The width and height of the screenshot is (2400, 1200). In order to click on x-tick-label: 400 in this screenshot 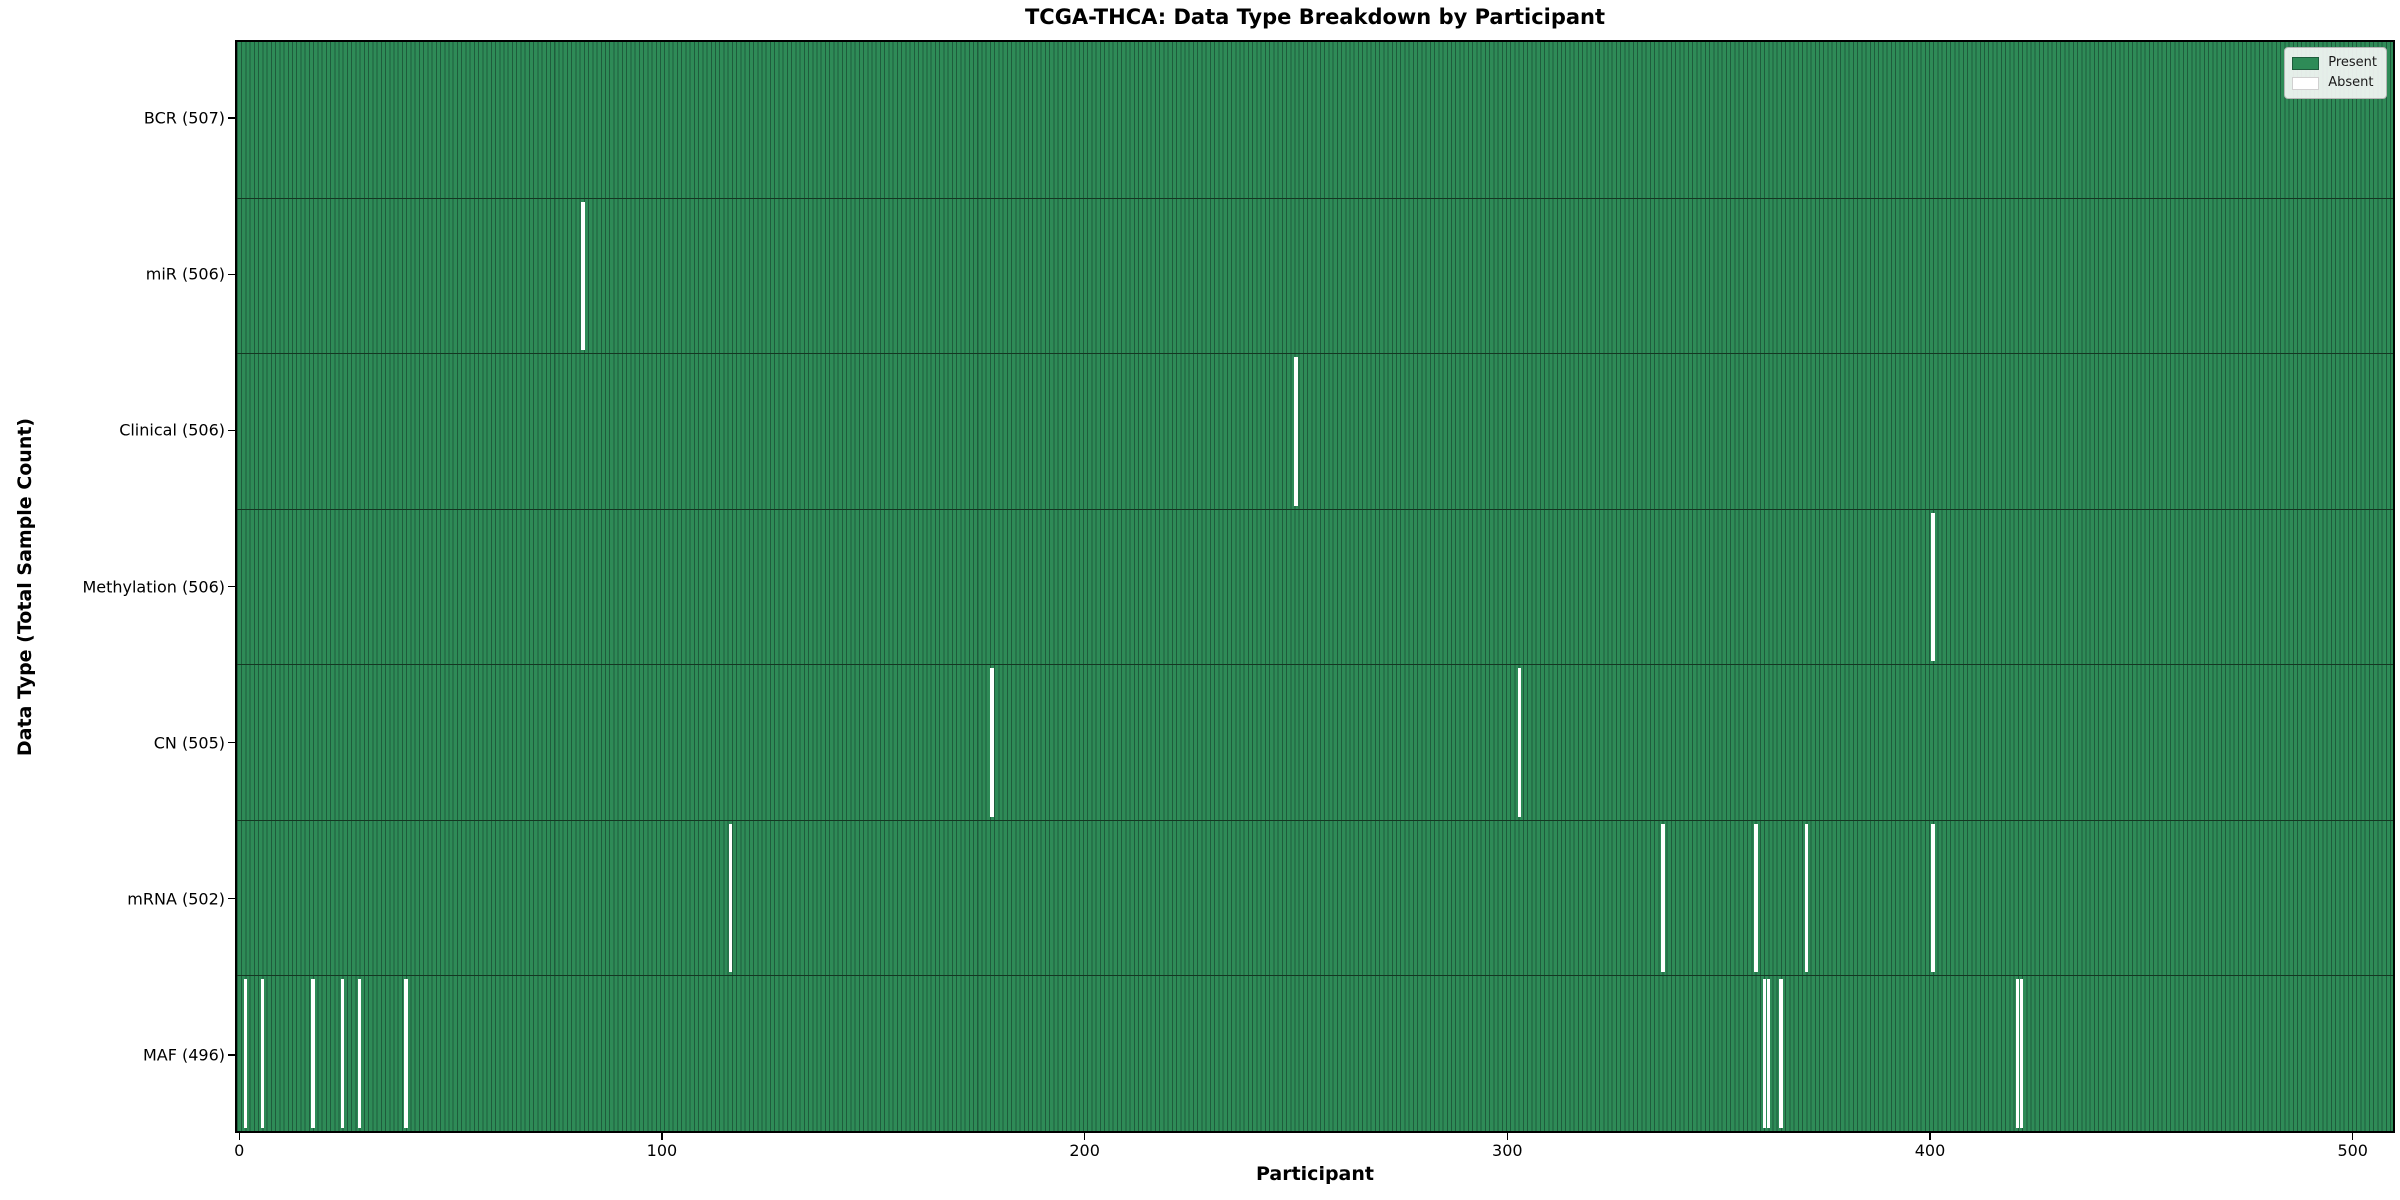, I will do `click(1930, 1150)`.